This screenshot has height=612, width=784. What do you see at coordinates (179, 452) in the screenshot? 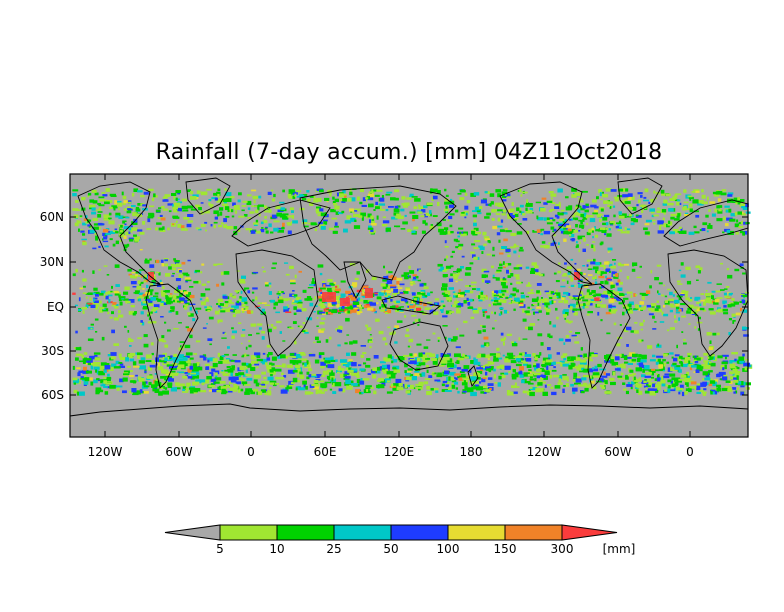
I see `lon-label-60w: 60W` at bounding box center [179, 452].